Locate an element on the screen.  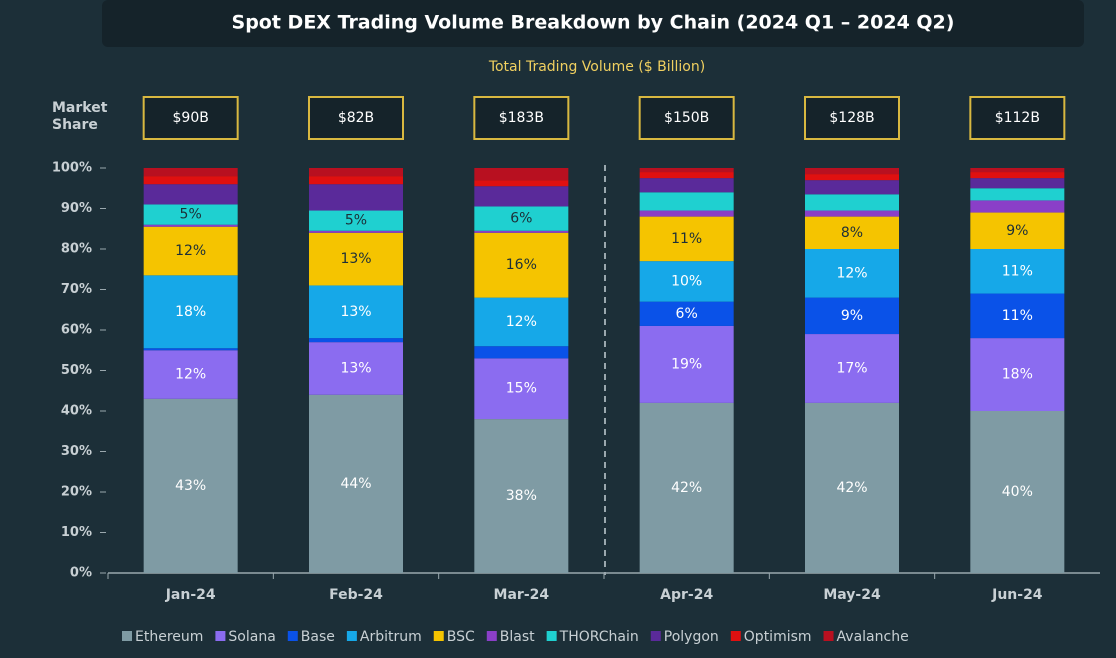
x-tick-label: Jun-24 is located at coordinates (1017, 595).